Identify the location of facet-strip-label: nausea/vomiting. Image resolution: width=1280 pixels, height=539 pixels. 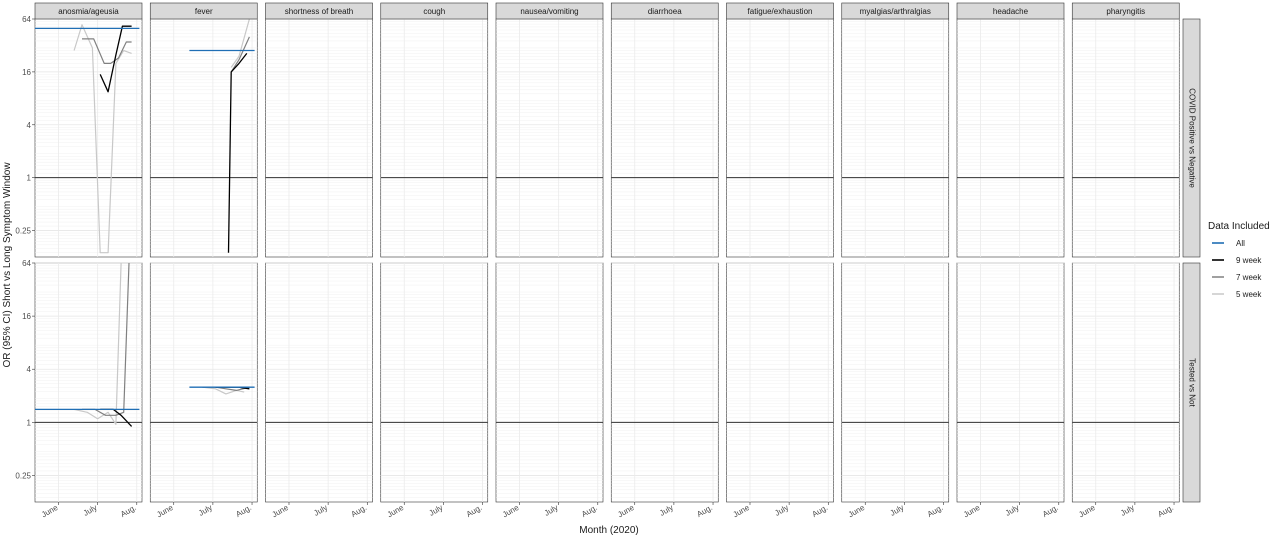
(549, 11).